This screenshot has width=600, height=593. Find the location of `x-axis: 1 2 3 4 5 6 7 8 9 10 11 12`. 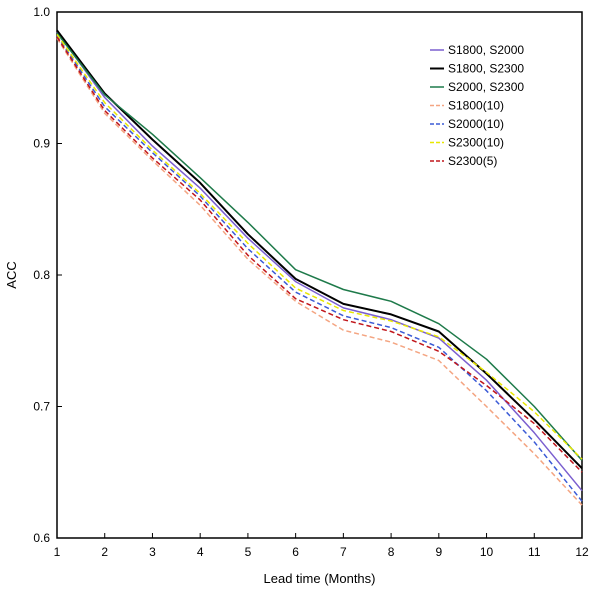

x-axis: 1 2 3 4 5 6 7 8 9 10 11 12 is located at coordinates (321, 546).